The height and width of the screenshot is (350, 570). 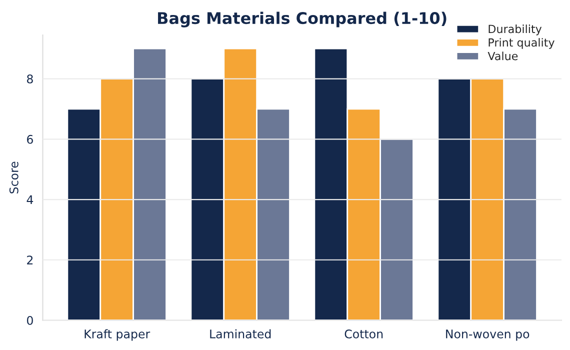 I want to click on y-tick-label: 0, so click(x=29, y=320).